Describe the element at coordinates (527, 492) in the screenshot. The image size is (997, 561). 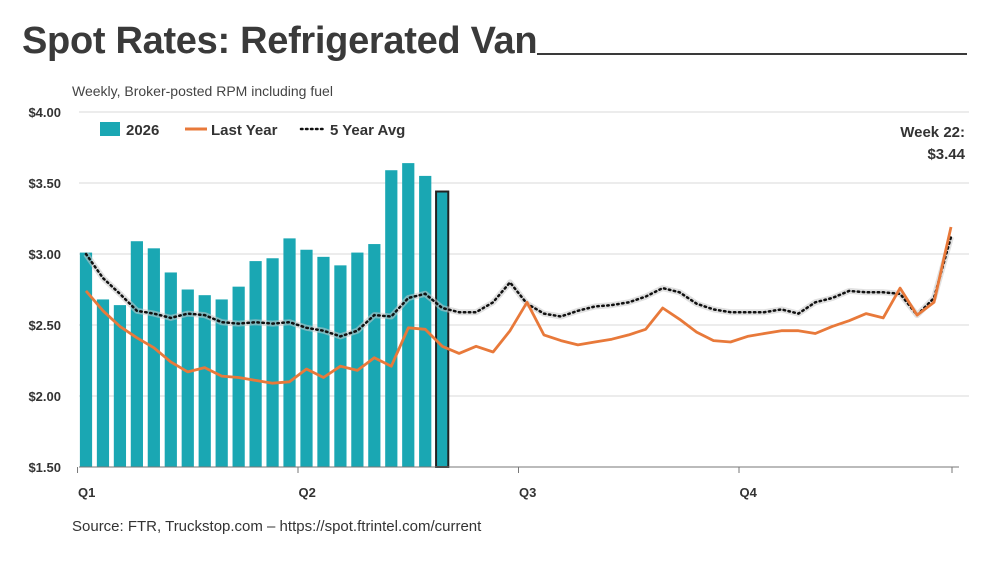
I see `x-tick-label: Q3` at that location.